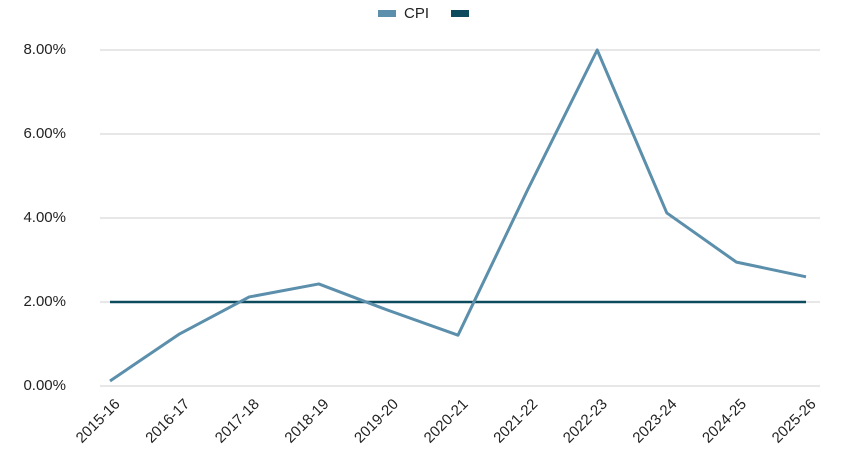 The image size is (844, 454). Describe the element at coordinates (585, 421) in the screenshot. I see `x-tick-label: 2022-23` at that location.